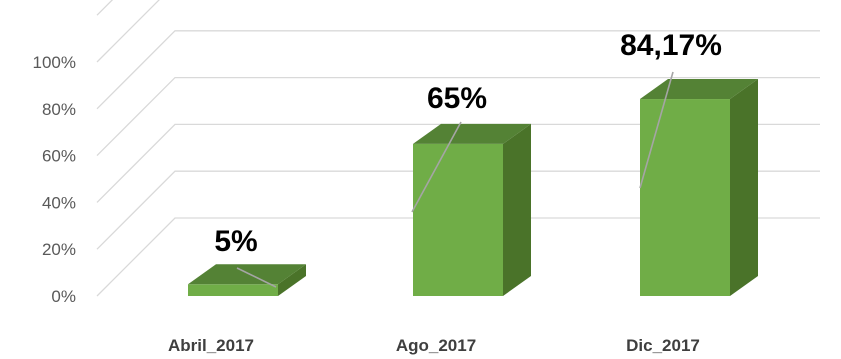  Describe the element at coordinates (235, 241) in the screenshot. I see `data-label: 5%` at that location.